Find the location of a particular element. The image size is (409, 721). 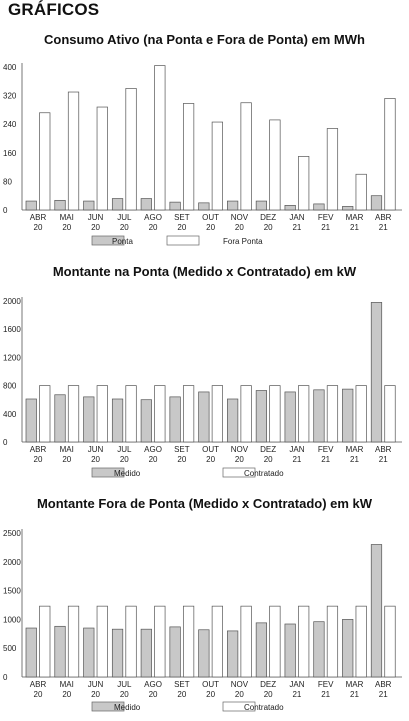

y-tick-label: 320 is located at coordinates (10, 96).